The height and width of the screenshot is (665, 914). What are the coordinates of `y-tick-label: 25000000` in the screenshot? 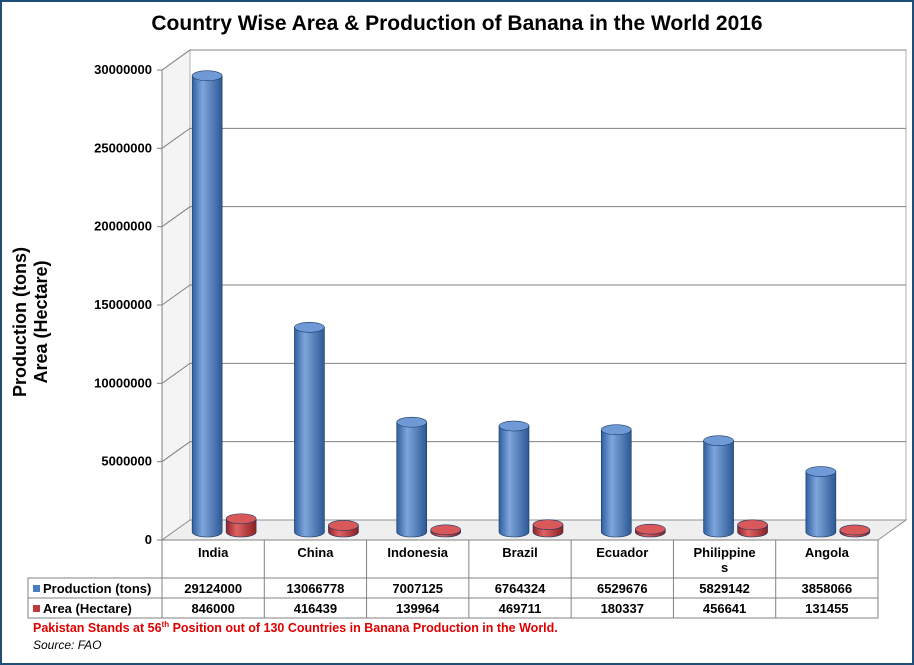 It's located at (123, 147).